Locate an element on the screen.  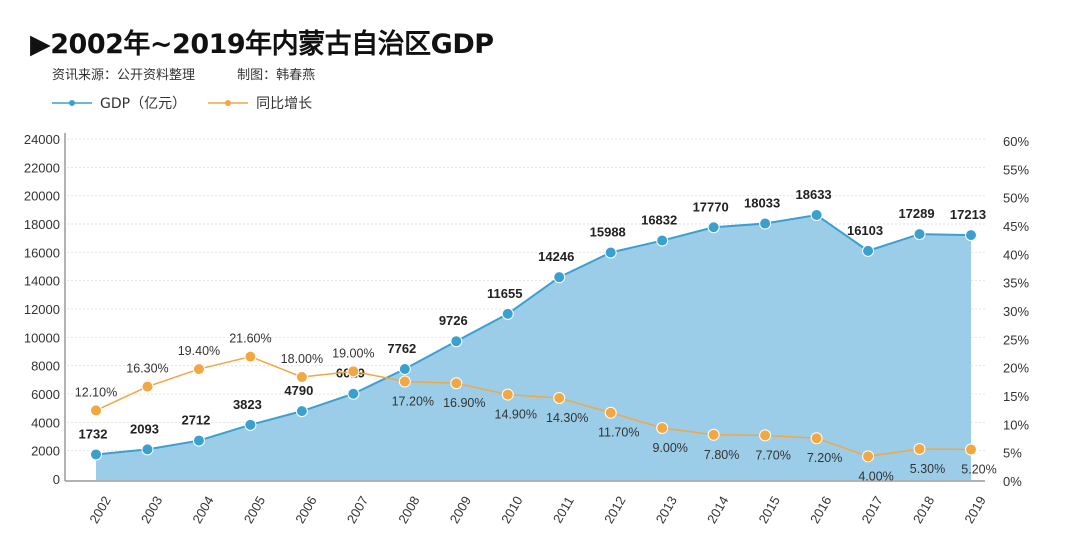
y-right-tick-label: 30% is located at coordinates (1016, 311).